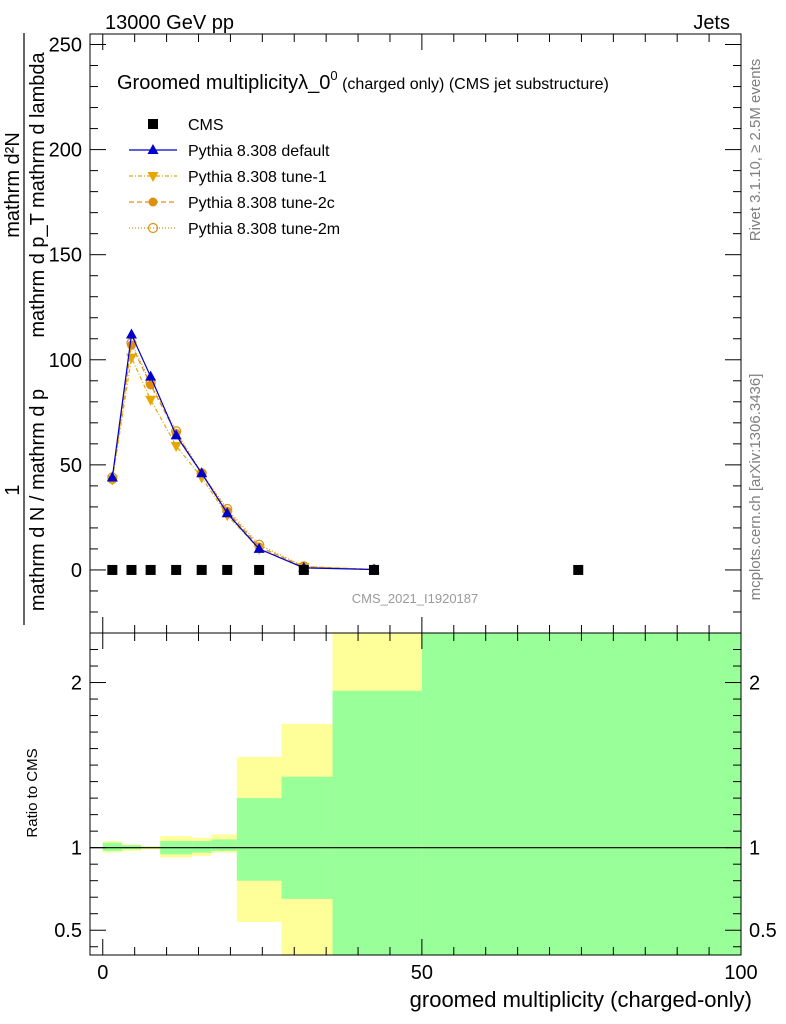 The height and width of the screenshot is (1024, 786). Describe the element at coordinates (65, 361) in the screenshot. I see `y-tick-label: 100` at that location.